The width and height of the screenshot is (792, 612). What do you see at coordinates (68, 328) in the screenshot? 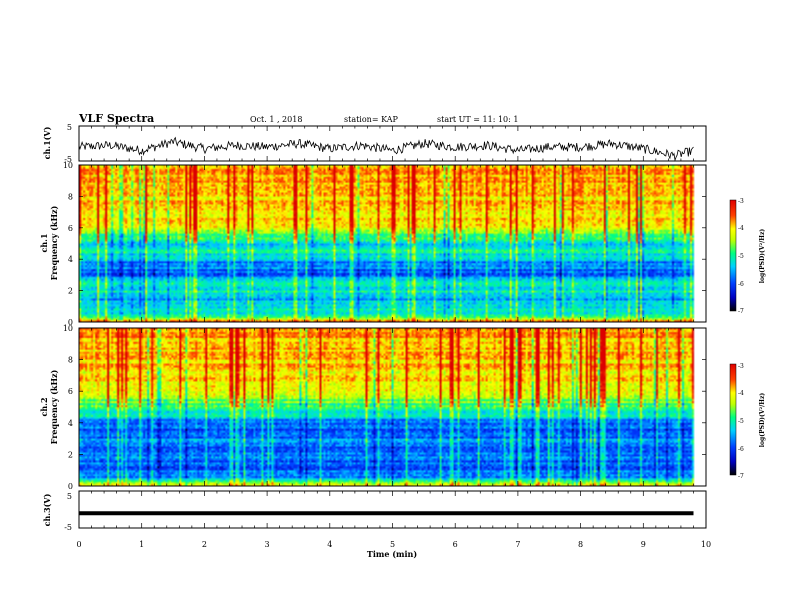
I see `ch2-spectrogram-ytick-label: 10` at bounding box center [68, 328].